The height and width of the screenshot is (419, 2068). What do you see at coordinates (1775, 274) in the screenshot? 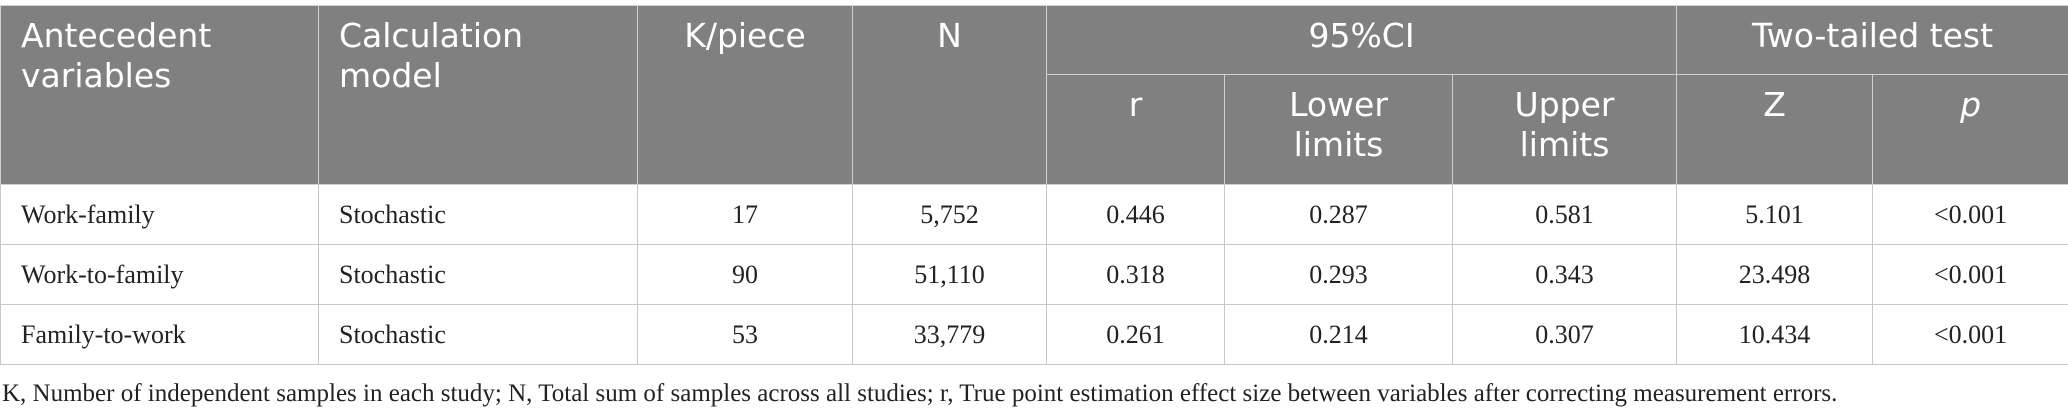
I see `table-cell: 23.498` at bounding box center [1775, 274].